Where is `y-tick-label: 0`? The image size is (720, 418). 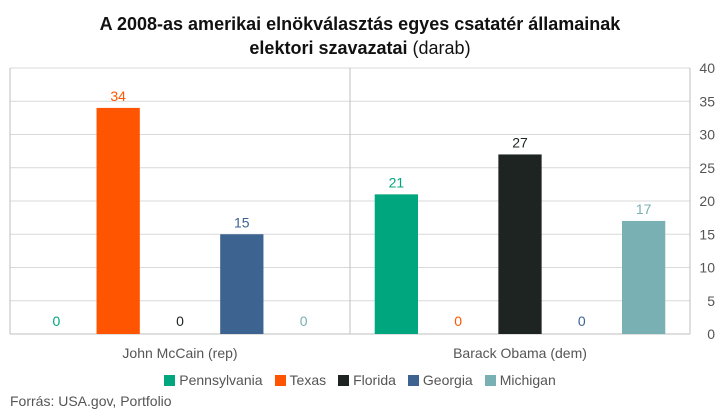 y-tick-label: 0 is located at coordinates (711, 334).